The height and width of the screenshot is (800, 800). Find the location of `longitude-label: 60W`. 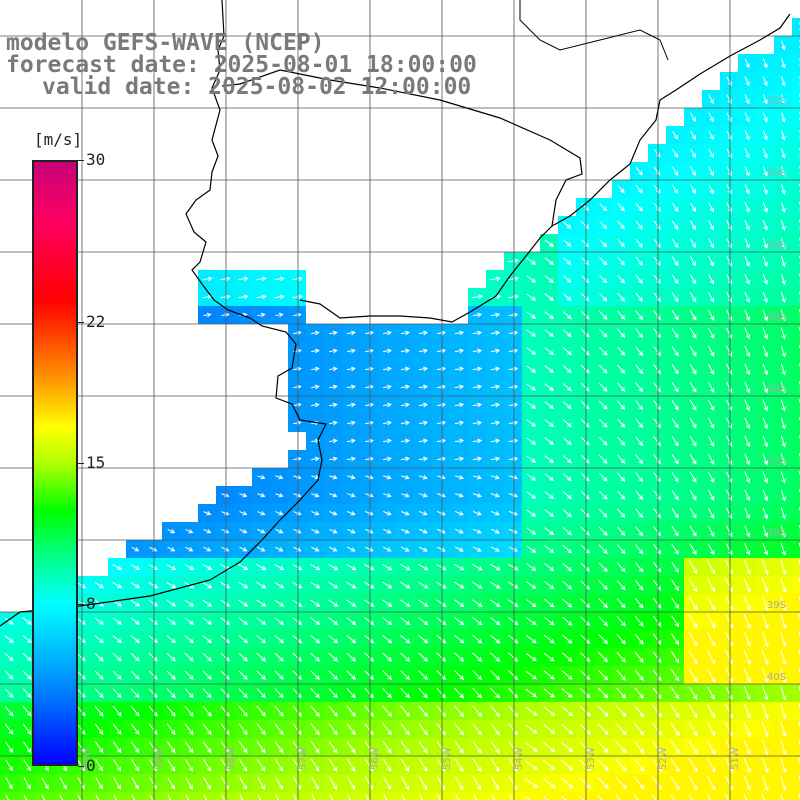

longitude-label: 60W is located at coordinates (87, 758).